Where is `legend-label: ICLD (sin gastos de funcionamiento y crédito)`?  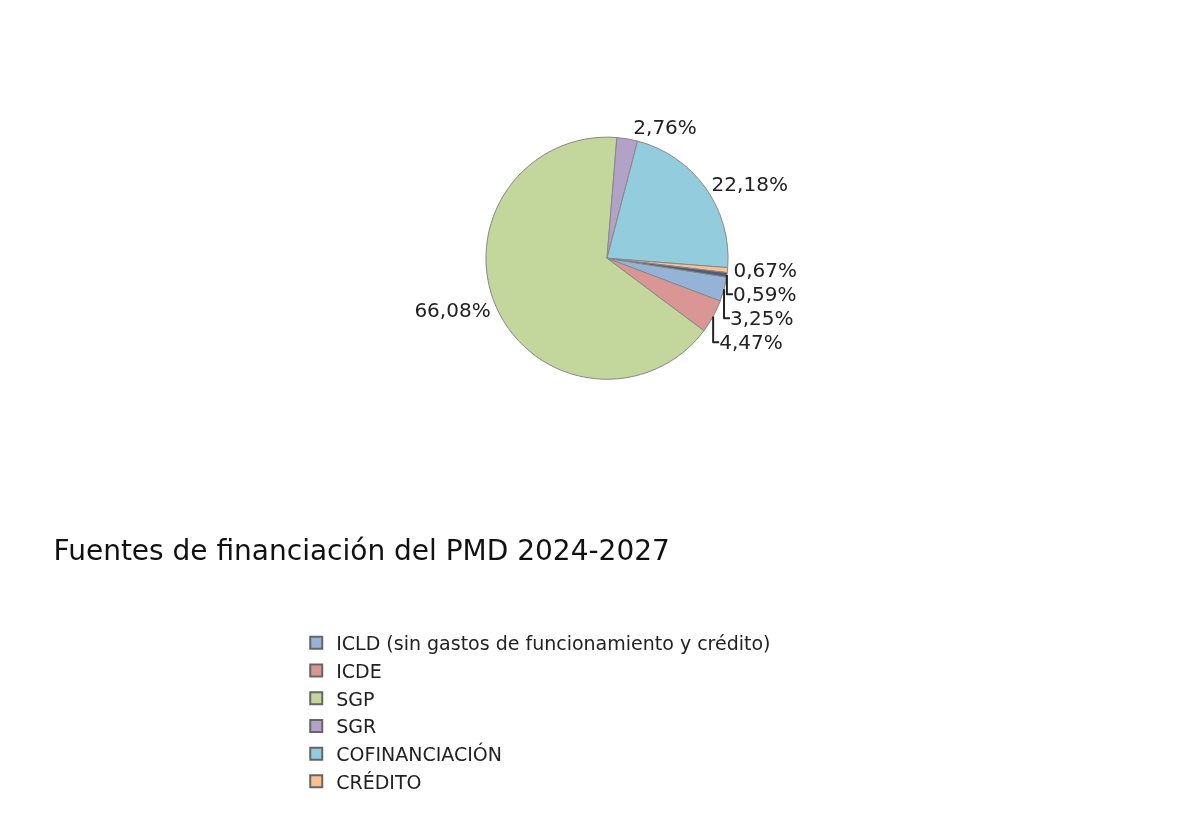
legend-label: ICLD (sin gastos de funcionamiento y crédito) is located at coordinates (553, 643).